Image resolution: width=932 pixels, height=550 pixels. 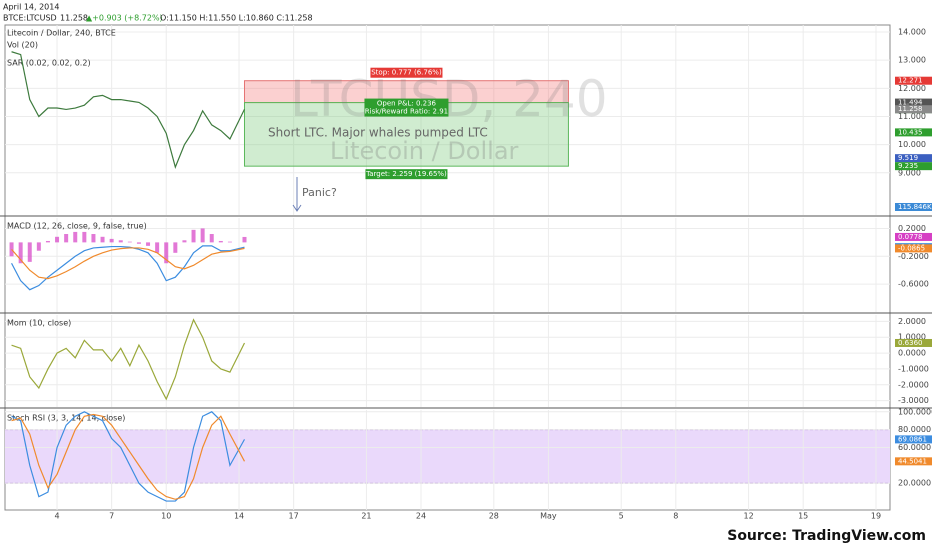 I want to click on target-zone, so click(x=406, y=134).